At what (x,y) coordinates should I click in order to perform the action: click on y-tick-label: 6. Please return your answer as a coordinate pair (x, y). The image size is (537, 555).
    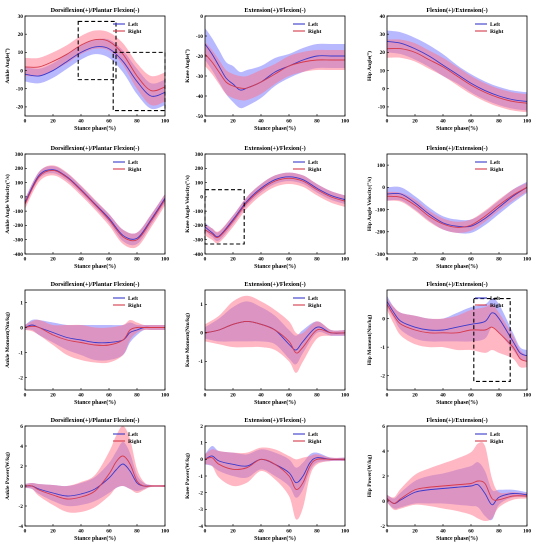
    Looking at the image, I should click on (21, 427).